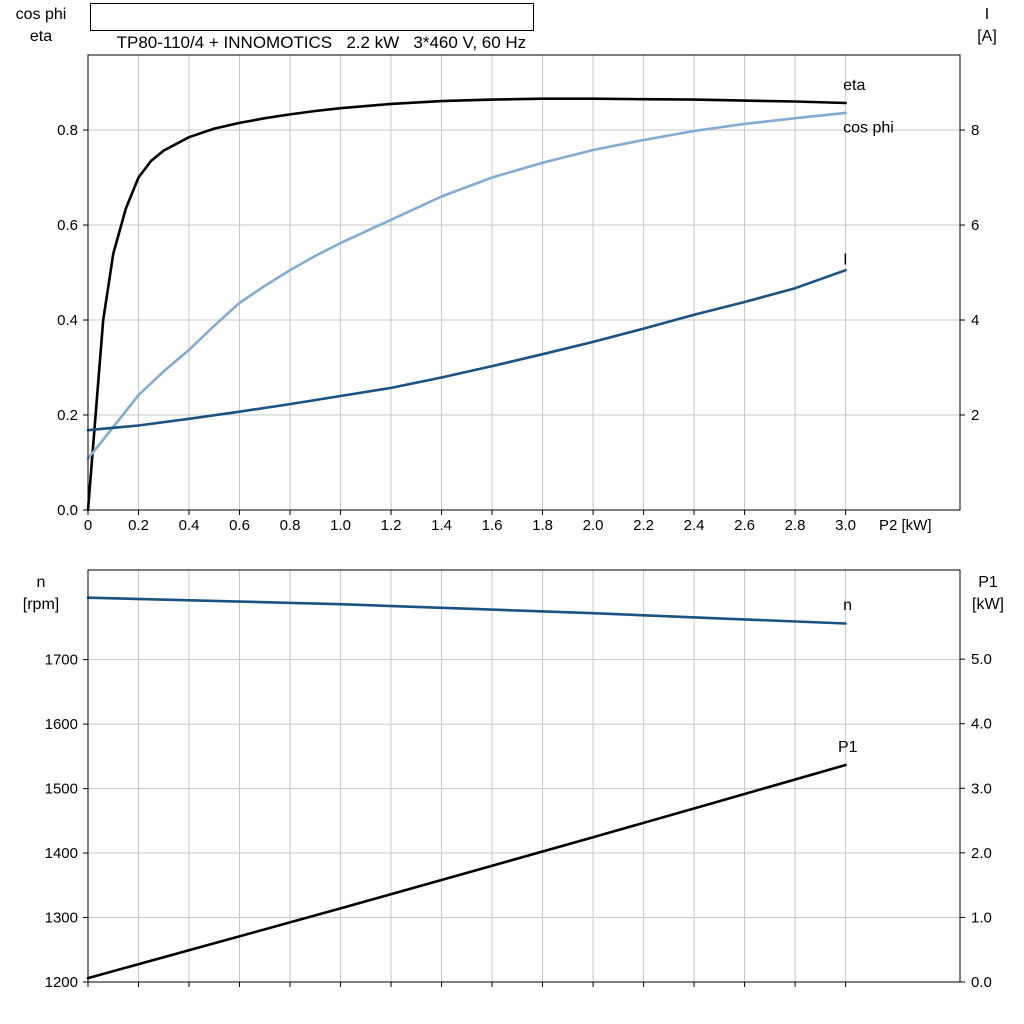  Describe the element at coordinates (643, 525) in the screenshot. I see `x-tick-label: 2.2` at that location.